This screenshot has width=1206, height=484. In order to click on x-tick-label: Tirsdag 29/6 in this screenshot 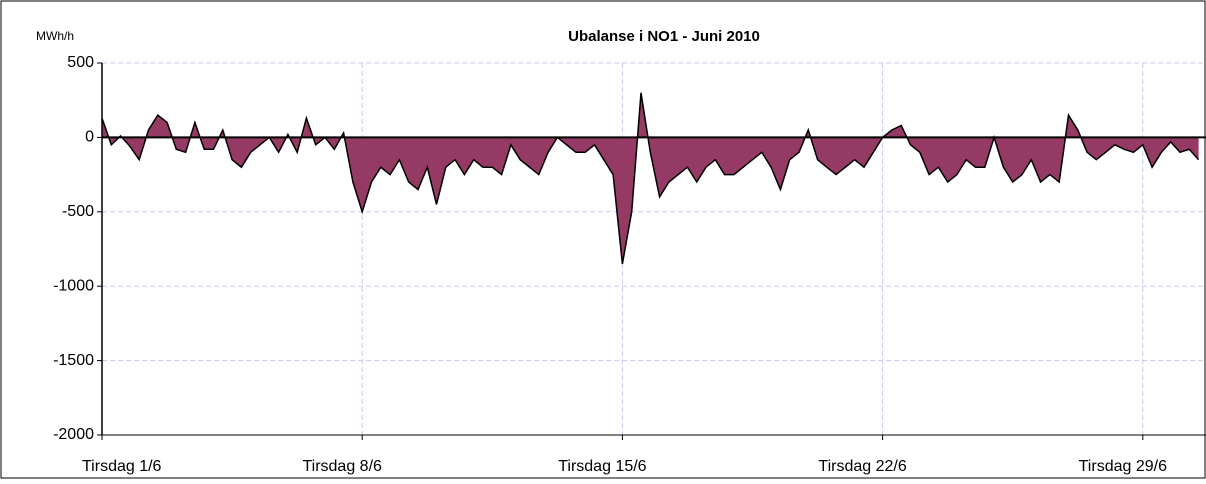, I will do `click(1123, 466)`.